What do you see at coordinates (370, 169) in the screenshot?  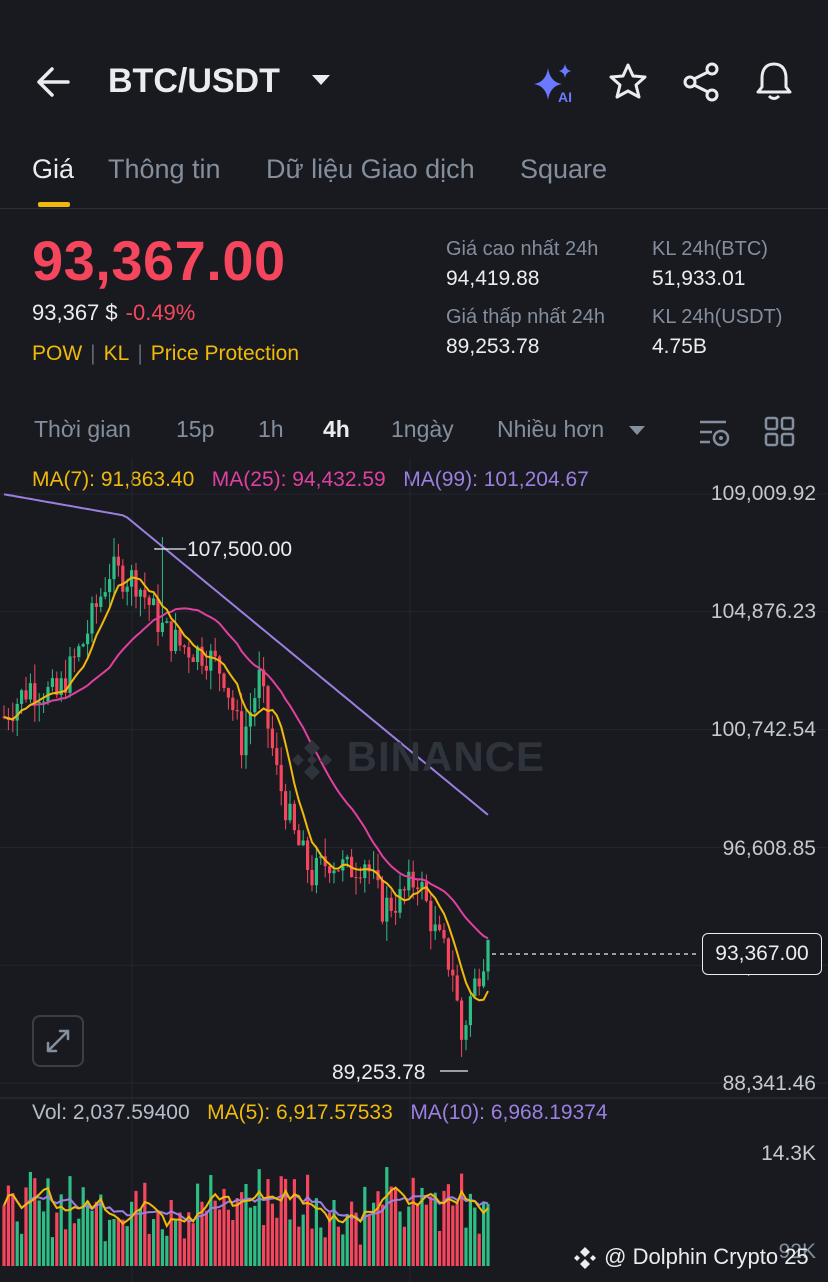 I see `tab-trading-data: Dữ liệu Giao dịch` at bounding box center [370, 169].